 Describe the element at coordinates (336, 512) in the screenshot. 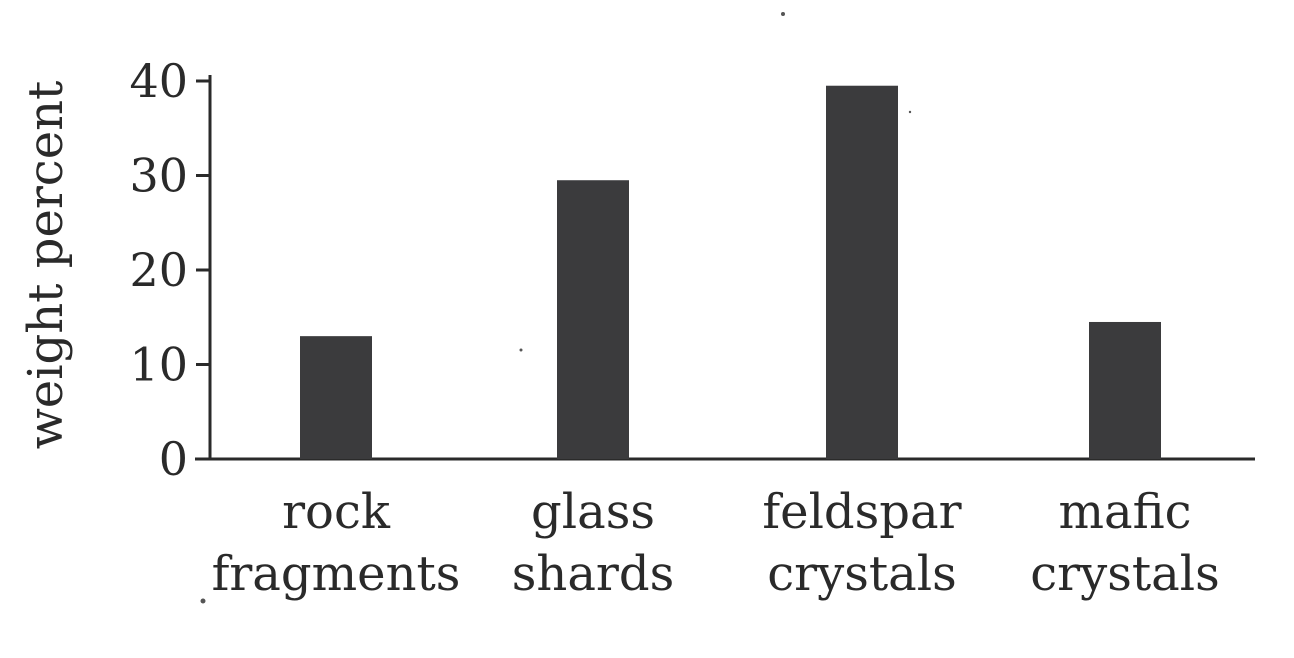

I see `x-category-label: rock` at that location.